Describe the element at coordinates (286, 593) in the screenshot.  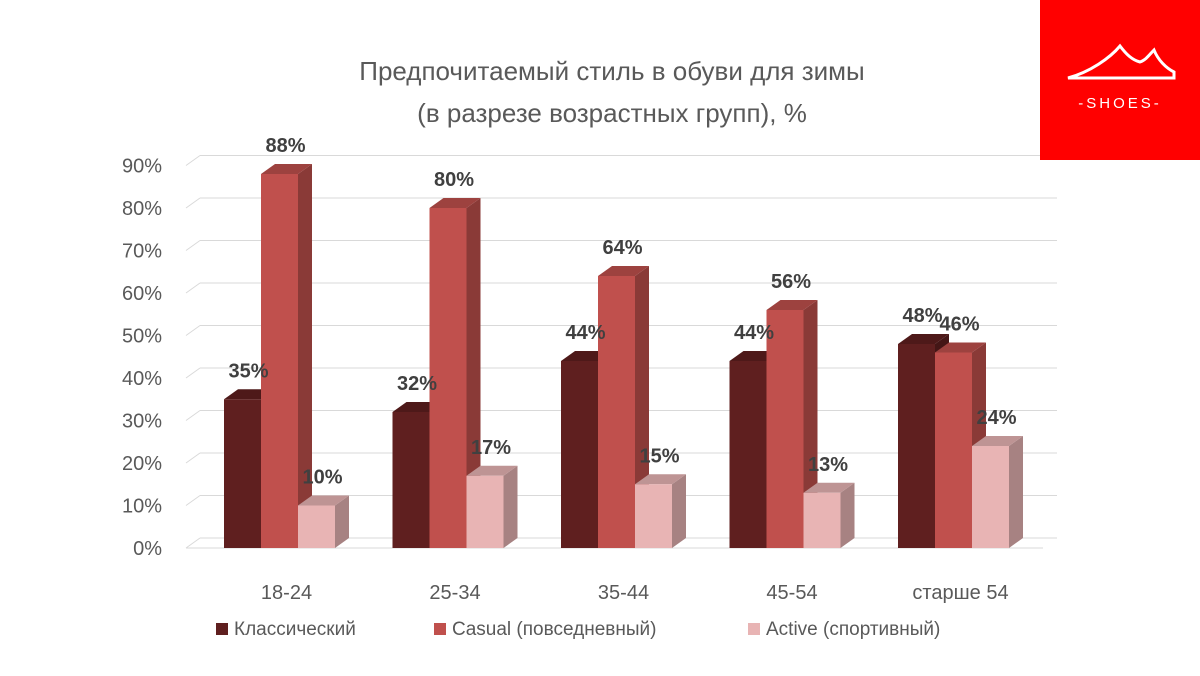
I see `x-tick-label: 18-24` at that location.